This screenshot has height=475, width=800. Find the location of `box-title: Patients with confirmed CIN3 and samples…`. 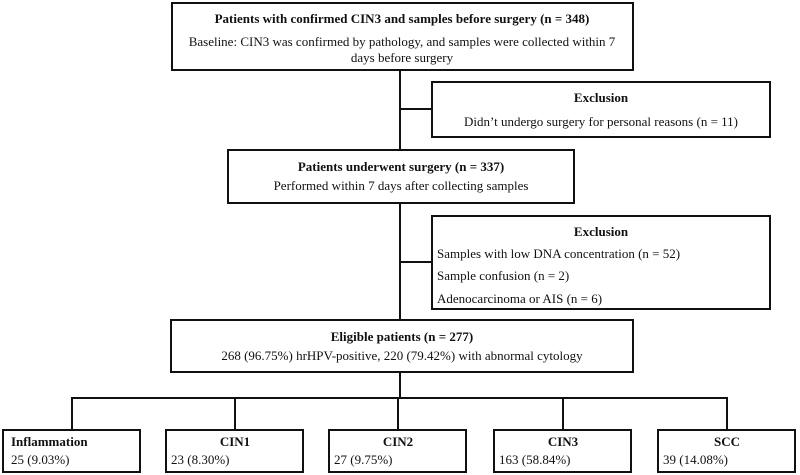

box-title: Patients with confirmed CIN3 and samples… is located at coordinates (402, 18).